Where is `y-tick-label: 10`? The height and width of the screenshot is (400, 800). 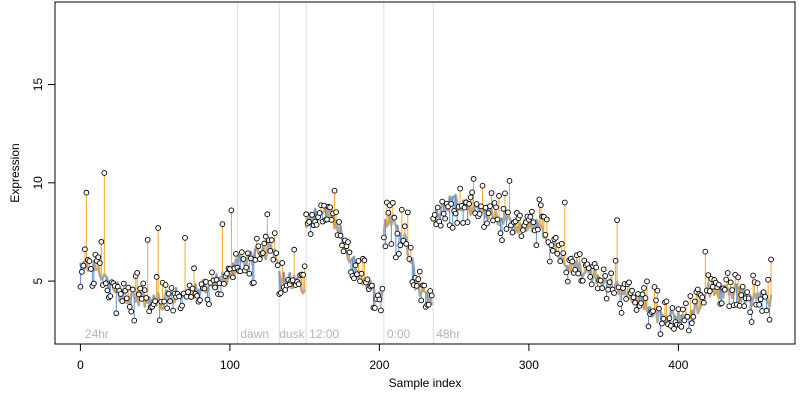
y-tick-label: 10 is located at coordinates (38, 183).